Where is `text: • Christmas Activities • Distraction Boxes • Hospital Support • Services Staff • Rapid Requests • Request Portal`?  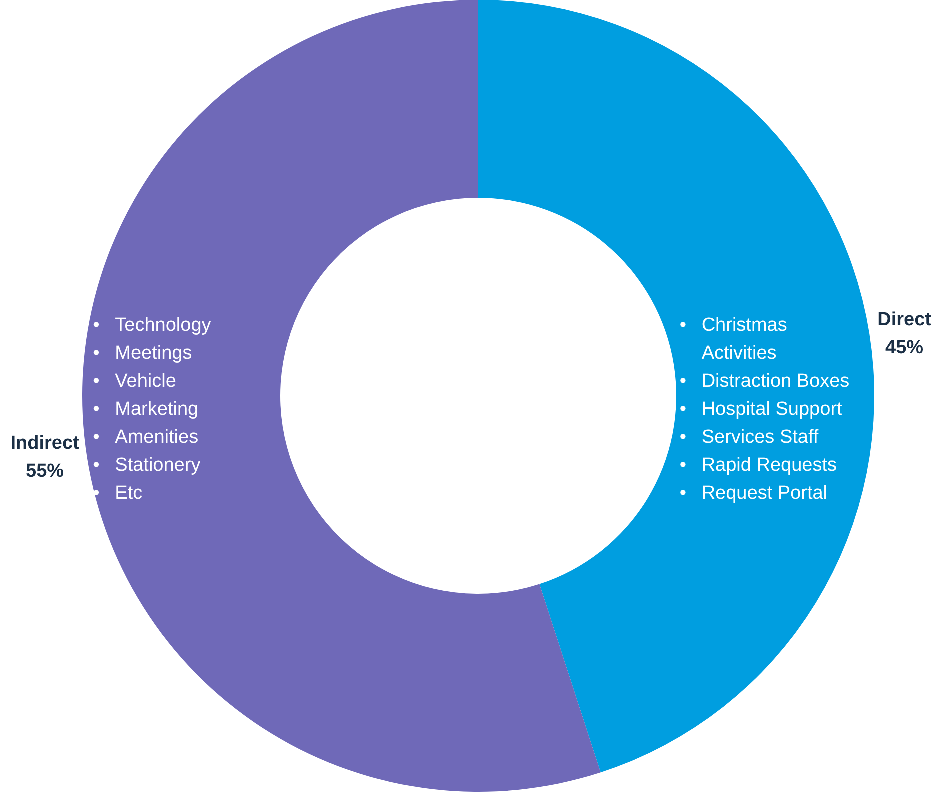 text: • Christmas Activities • Distraction Boxes • Hospital Support • Services Staff • Rapid Requests • Request Portal is located at coordinates (765, 409).